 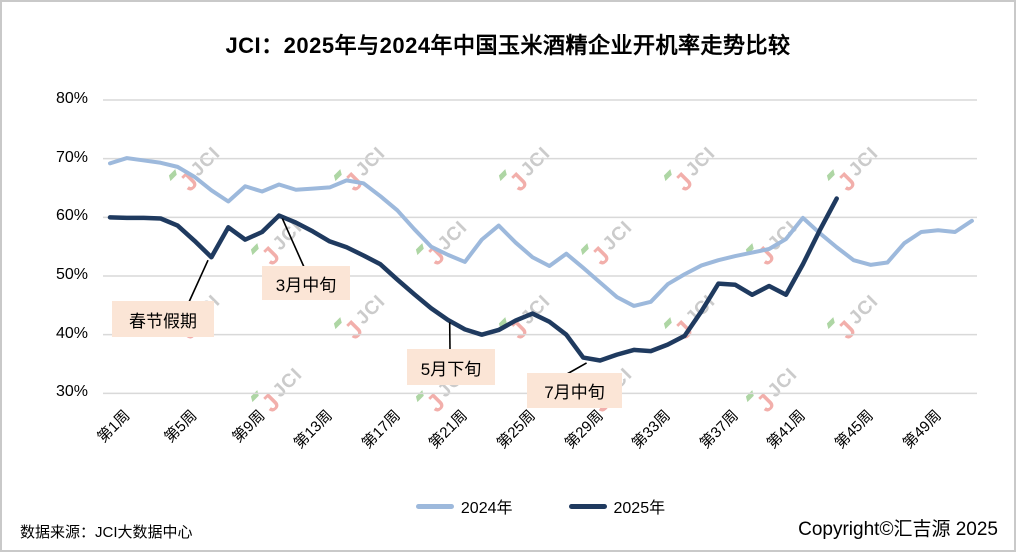 I want to click on data-source-note: 数据来源：JCI大数据中心, so click(x=106, y=532).